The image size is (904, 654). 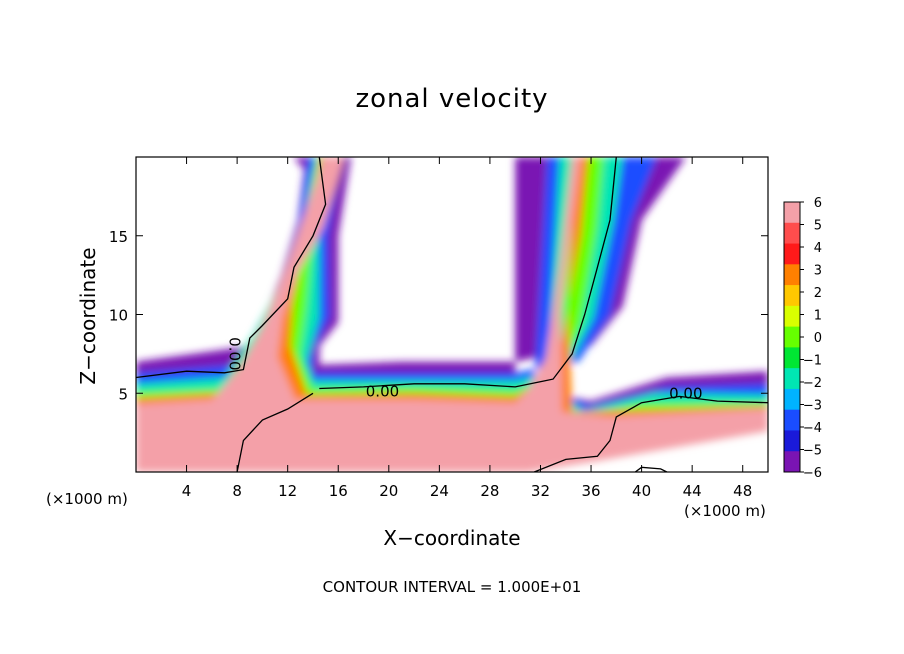 What do you see at coordinates (338, 491) in the screenshot?
I see `x-tick-label-16: 16` at bounding box center [338, 491].